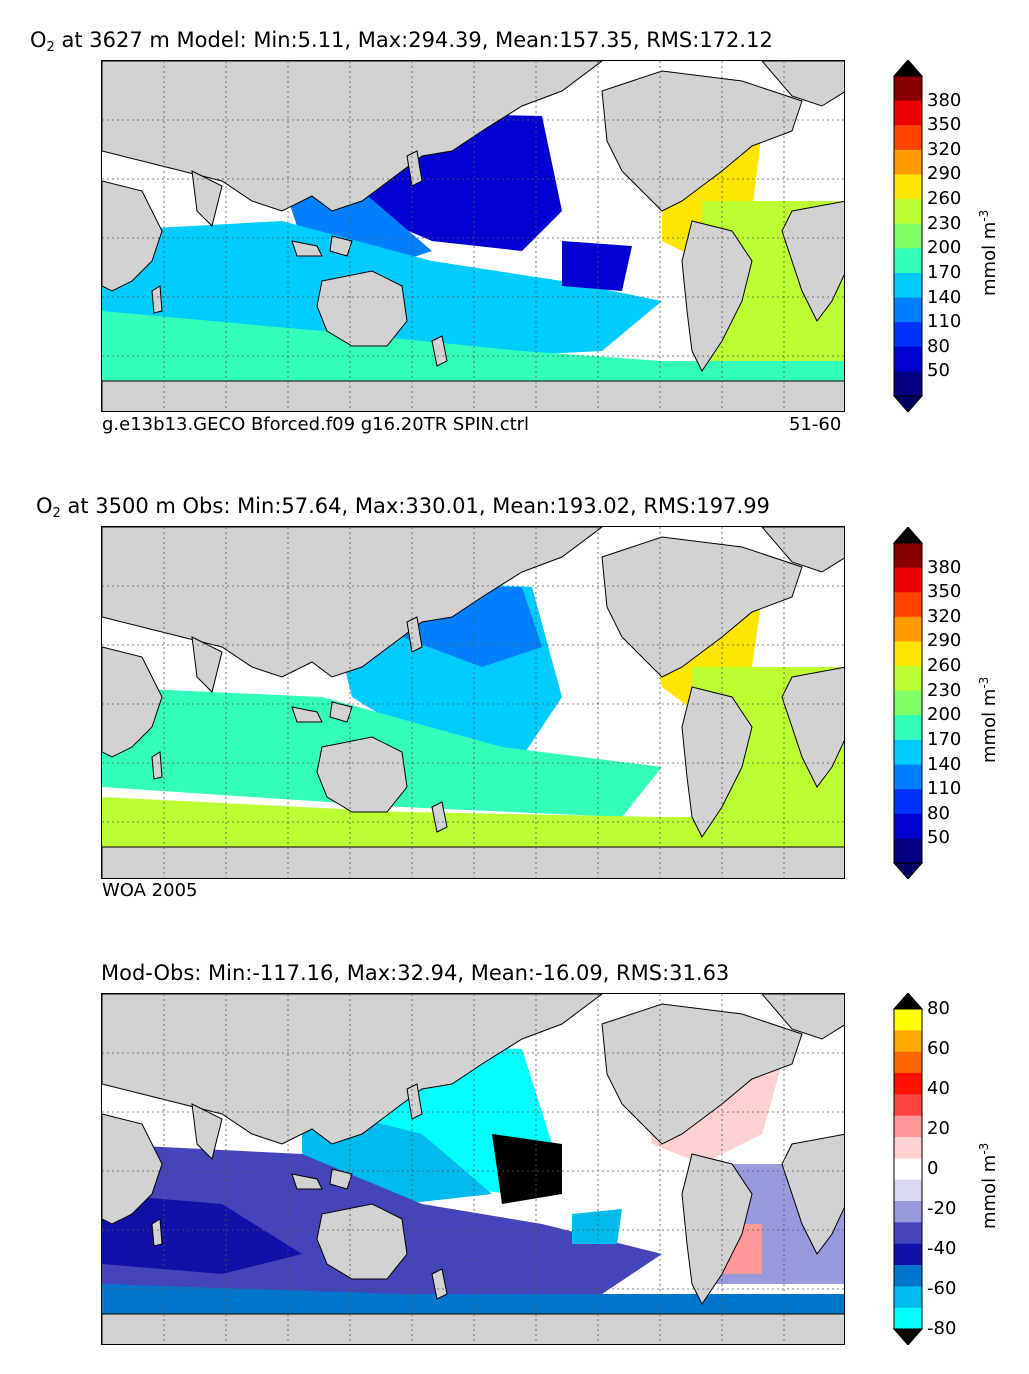 Image resolution: width=1029 pixels, height=1374 pixels. Describe the element at coordinates (815, 424) in the screenshot. I see `panel-1-years: 51-60` at that location.